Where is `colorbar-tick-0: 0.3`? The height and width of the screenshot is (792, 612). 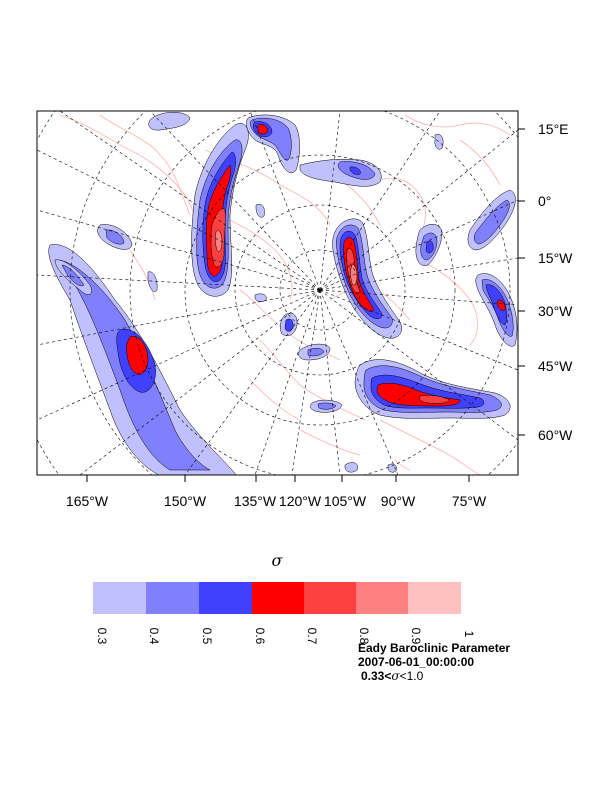 colorbar-tick-0: 0.3 is located at coordinates (102, 636).